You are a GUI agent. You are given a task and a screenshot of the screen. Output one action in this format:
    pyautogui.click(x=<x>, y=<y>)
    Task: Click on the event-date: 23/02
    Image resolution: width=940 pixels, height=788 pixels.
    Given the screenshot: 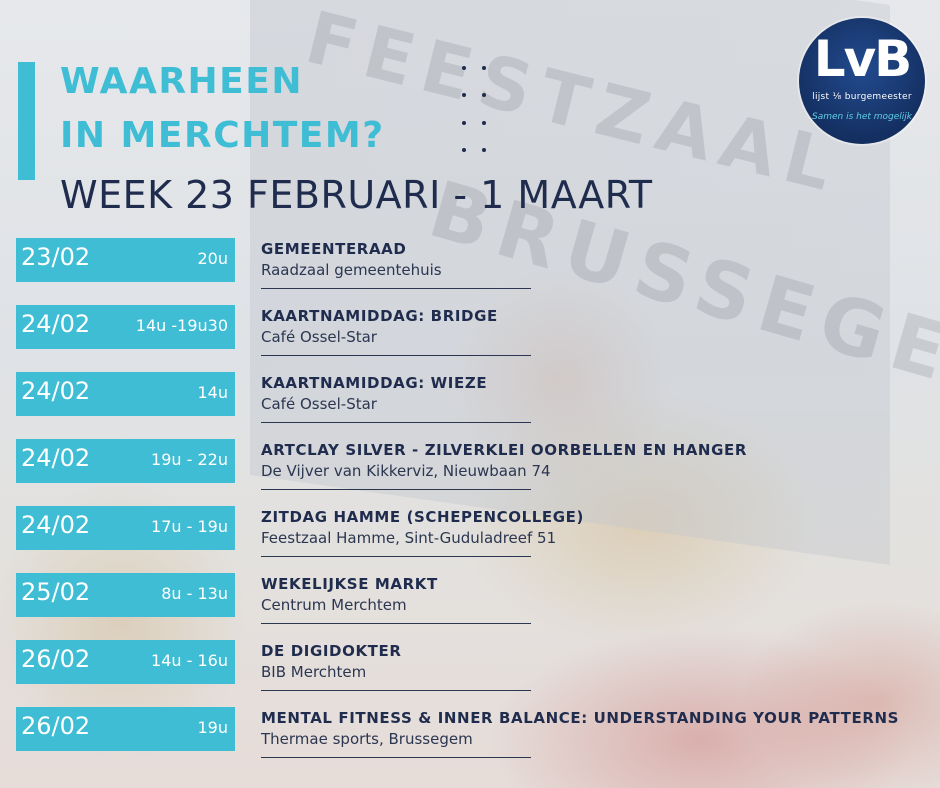 What is the action you would take?
    pyautogui.click(x=56, y=257)
    